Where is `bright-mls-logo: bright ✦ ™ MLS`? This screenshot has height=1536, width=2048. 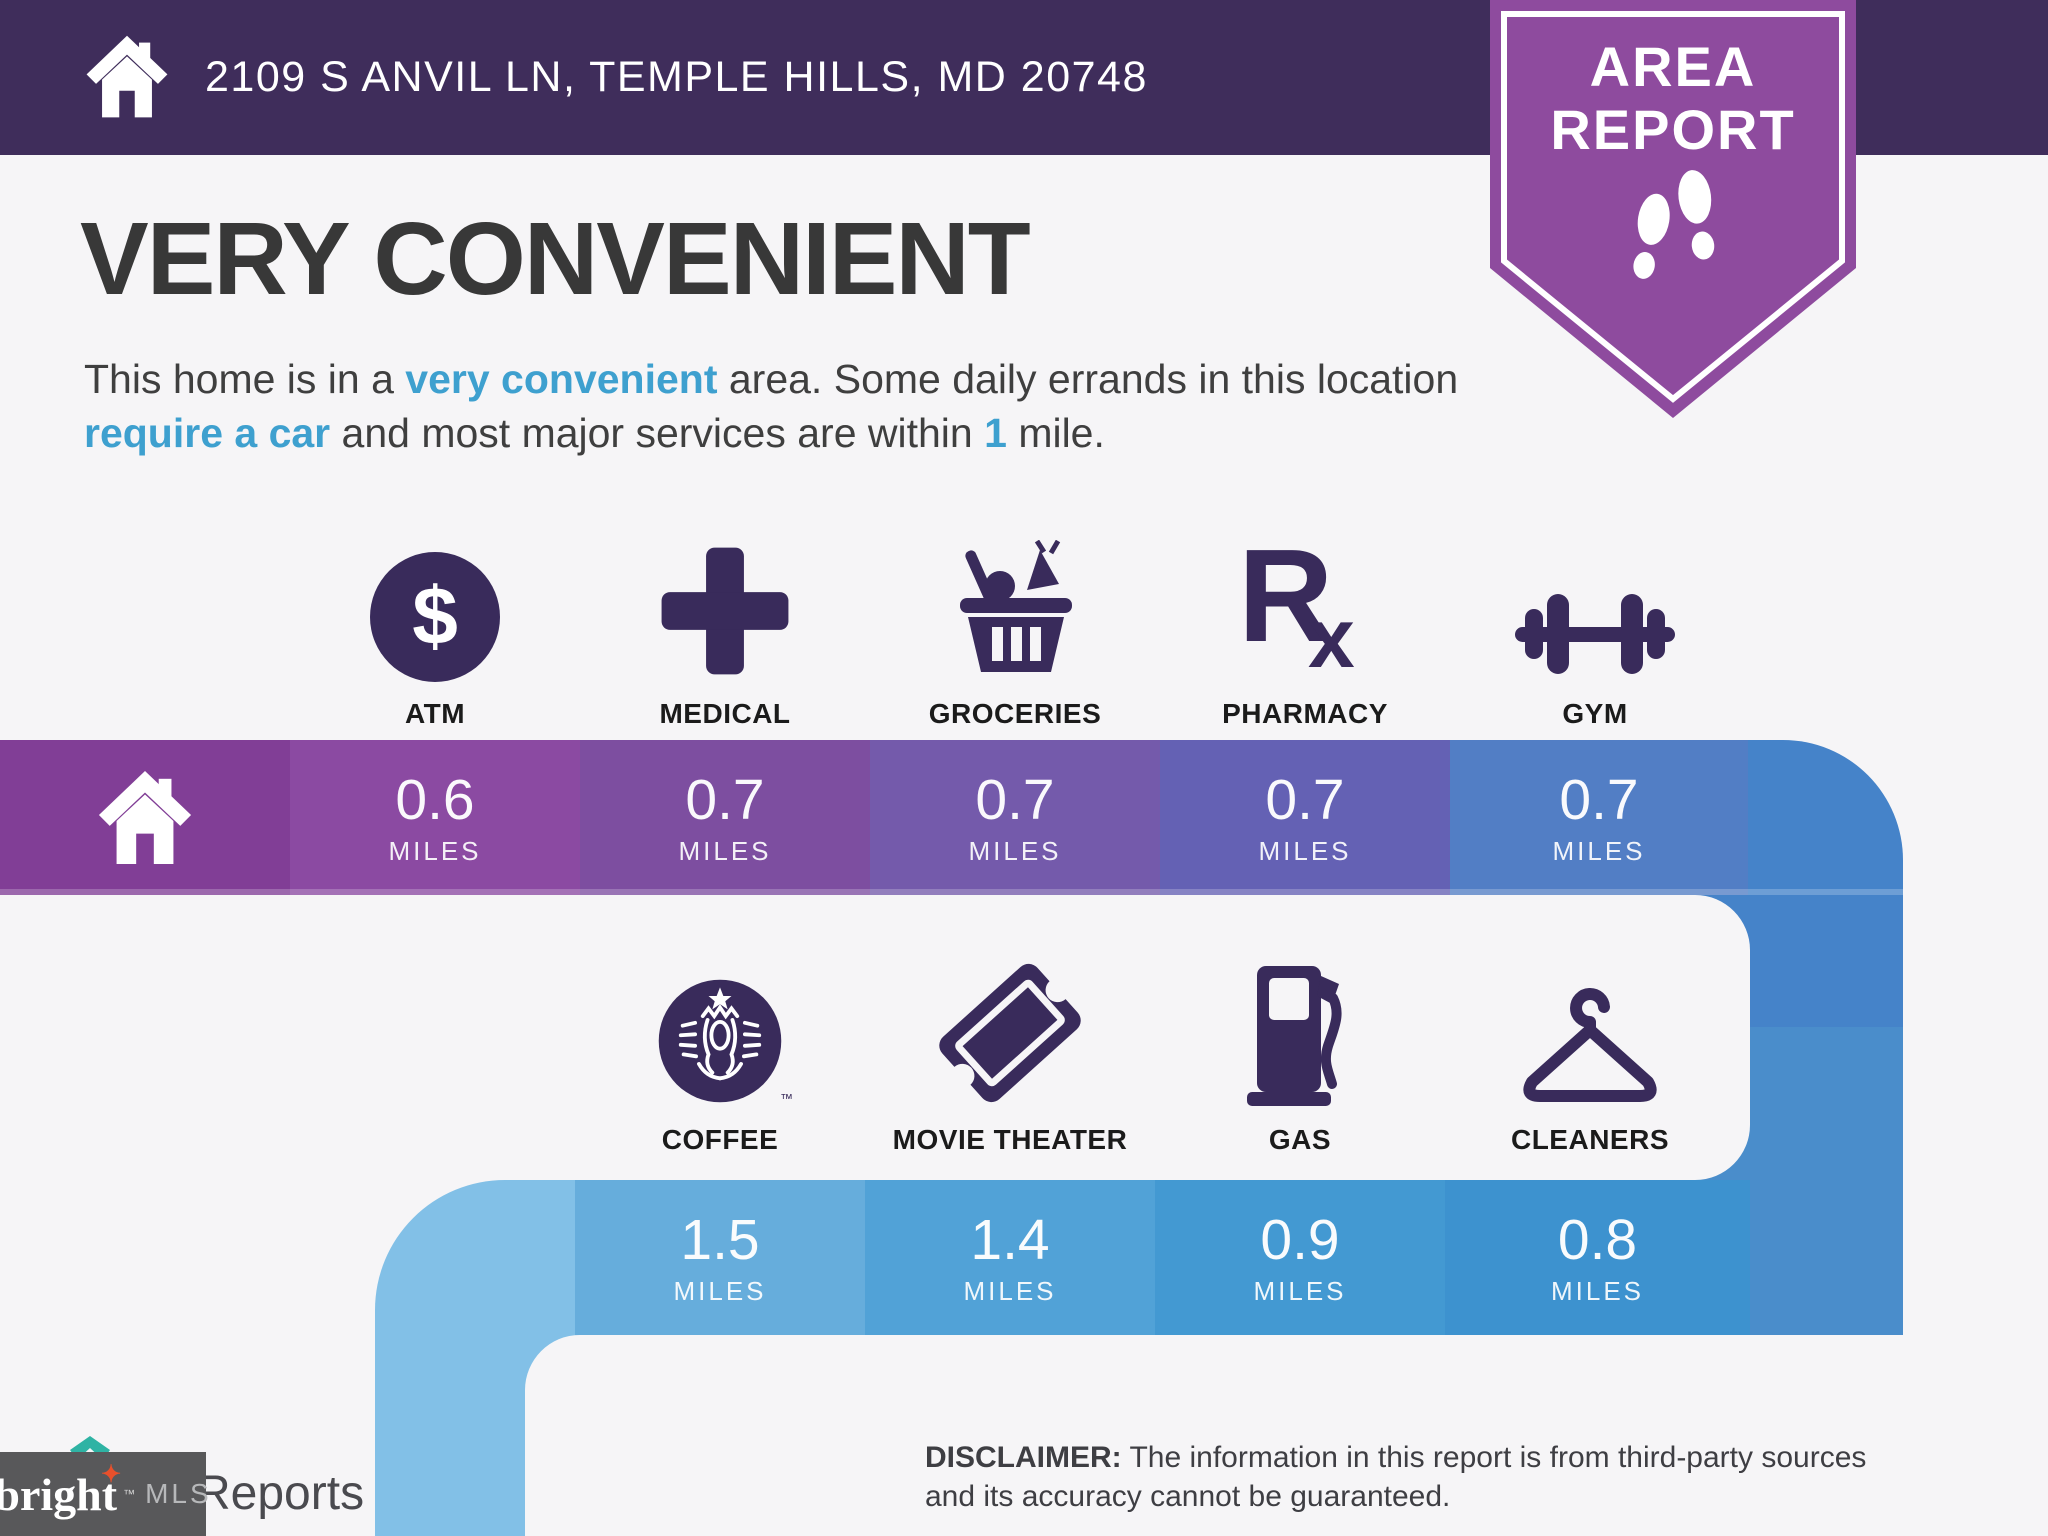 bright-mls-logo: bright ✦ ™ MLS is located at coordinates (104, 1494).